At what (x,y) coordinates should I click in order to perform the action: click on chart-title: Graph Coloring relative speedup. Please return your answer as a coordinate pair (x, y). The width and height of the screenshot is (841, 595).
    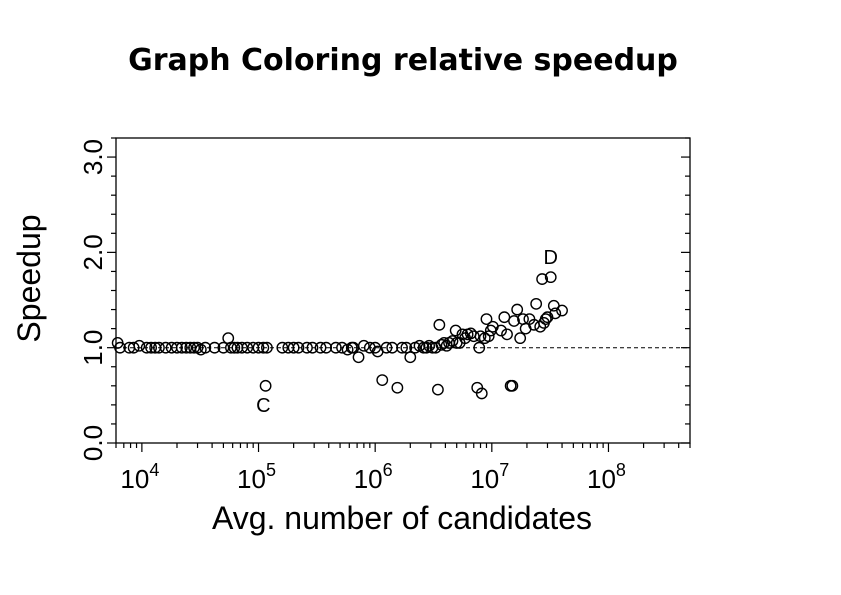
    Looking at the image, I should click on (403, 60).